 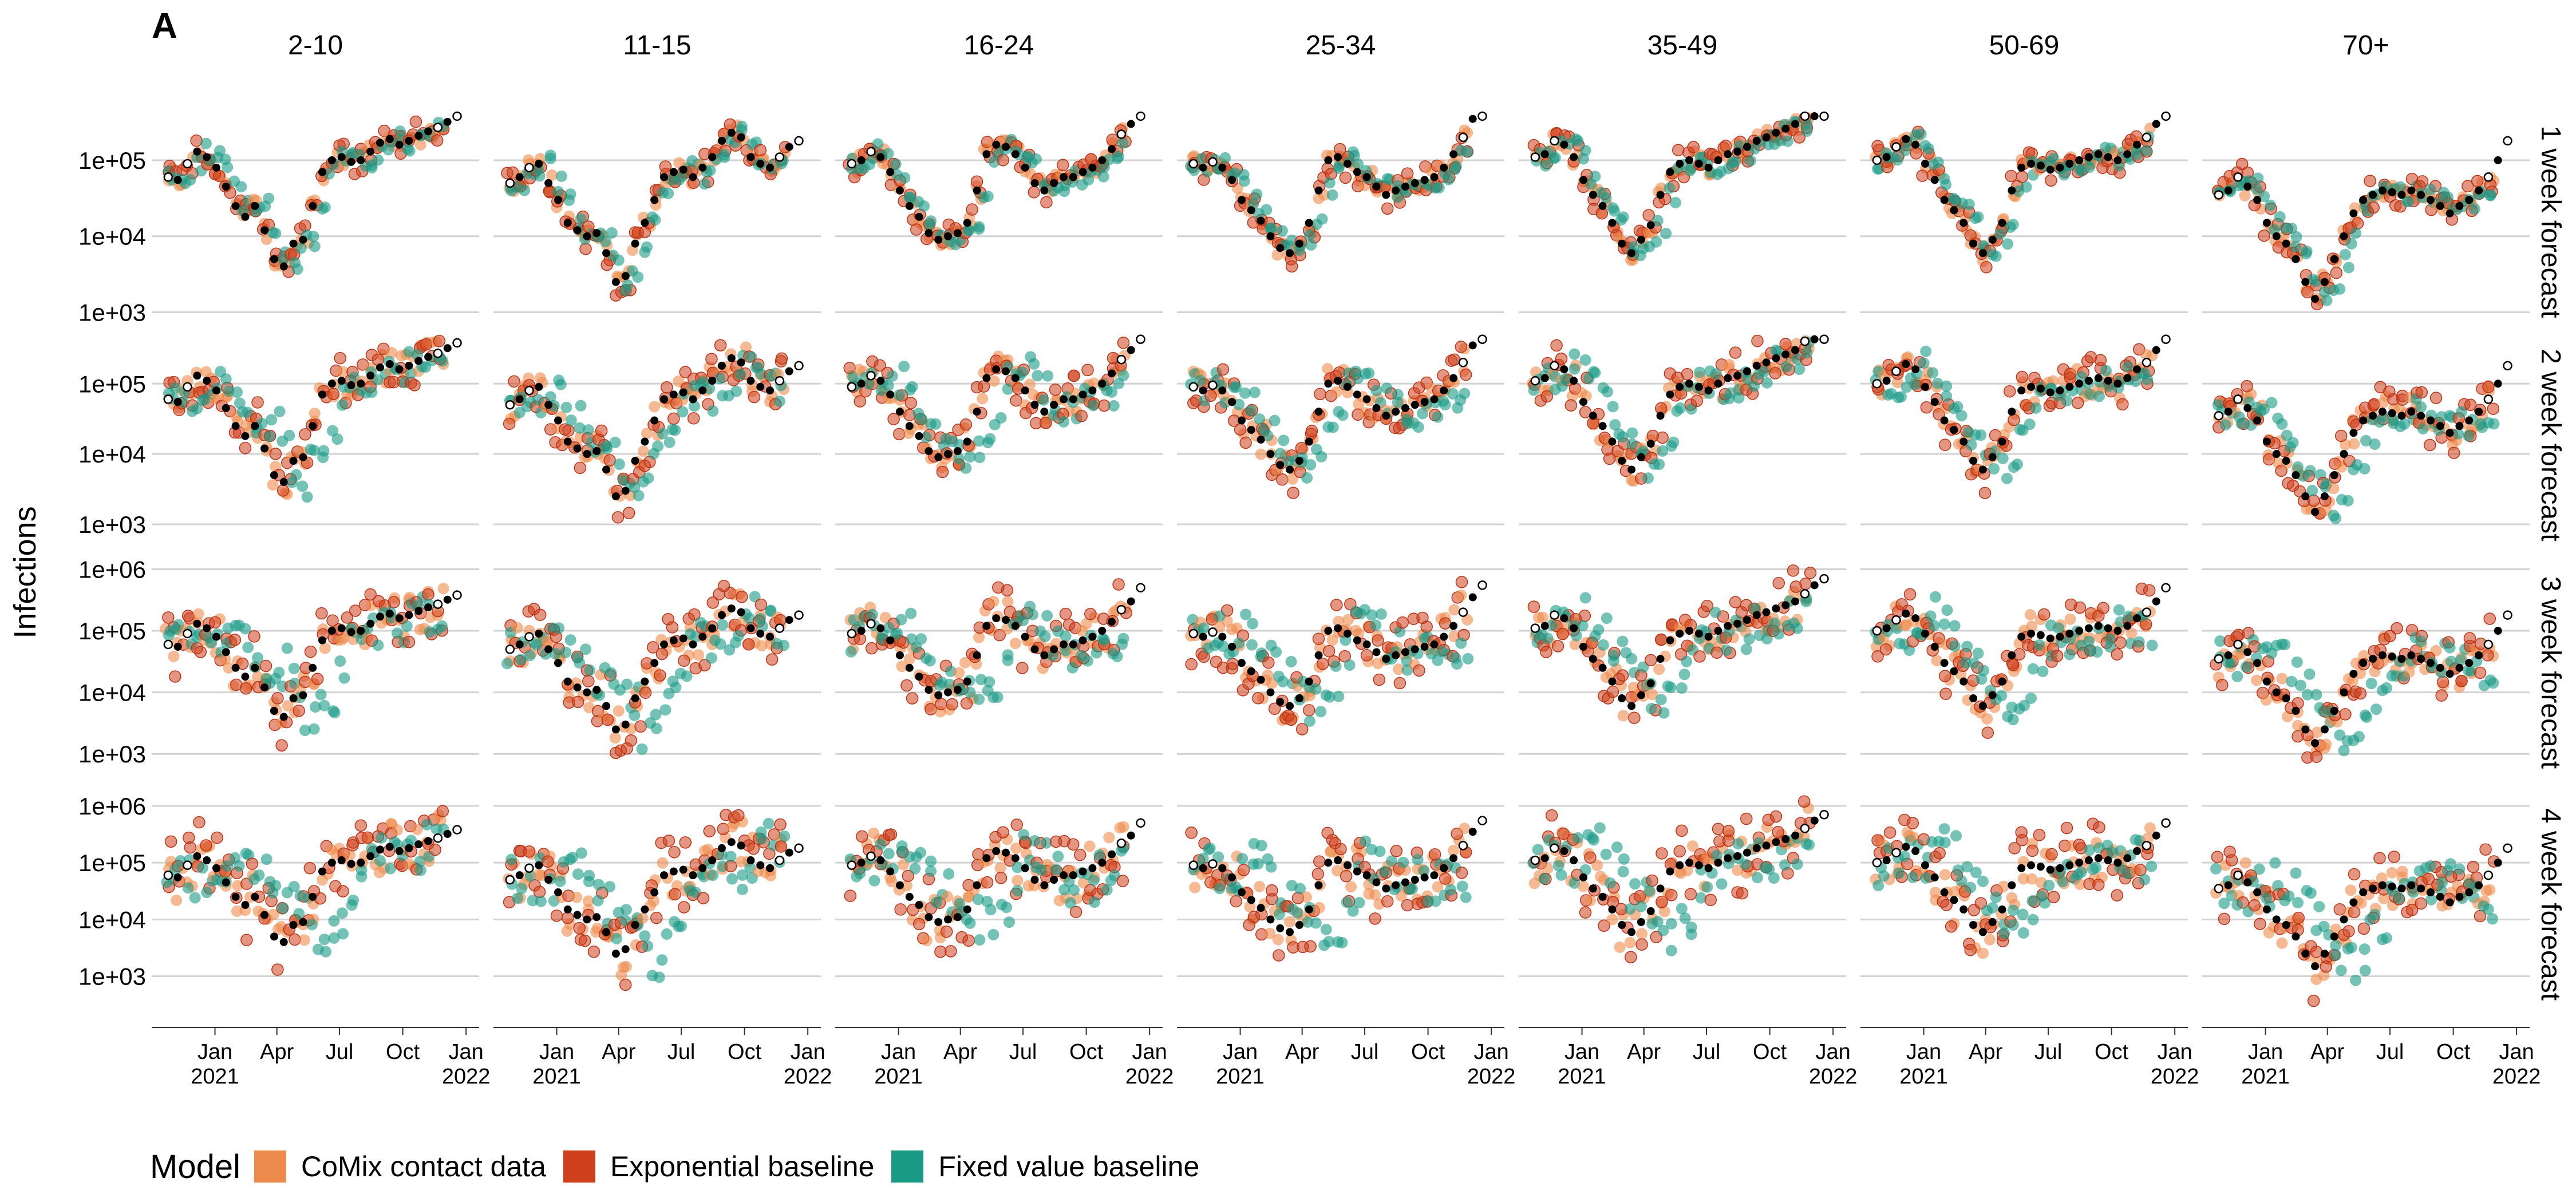 What do you see at coordinates (1923, 1077) in the screenshot?
I see `x-tick-label: 2021` at bounding box center [1923, 1077].